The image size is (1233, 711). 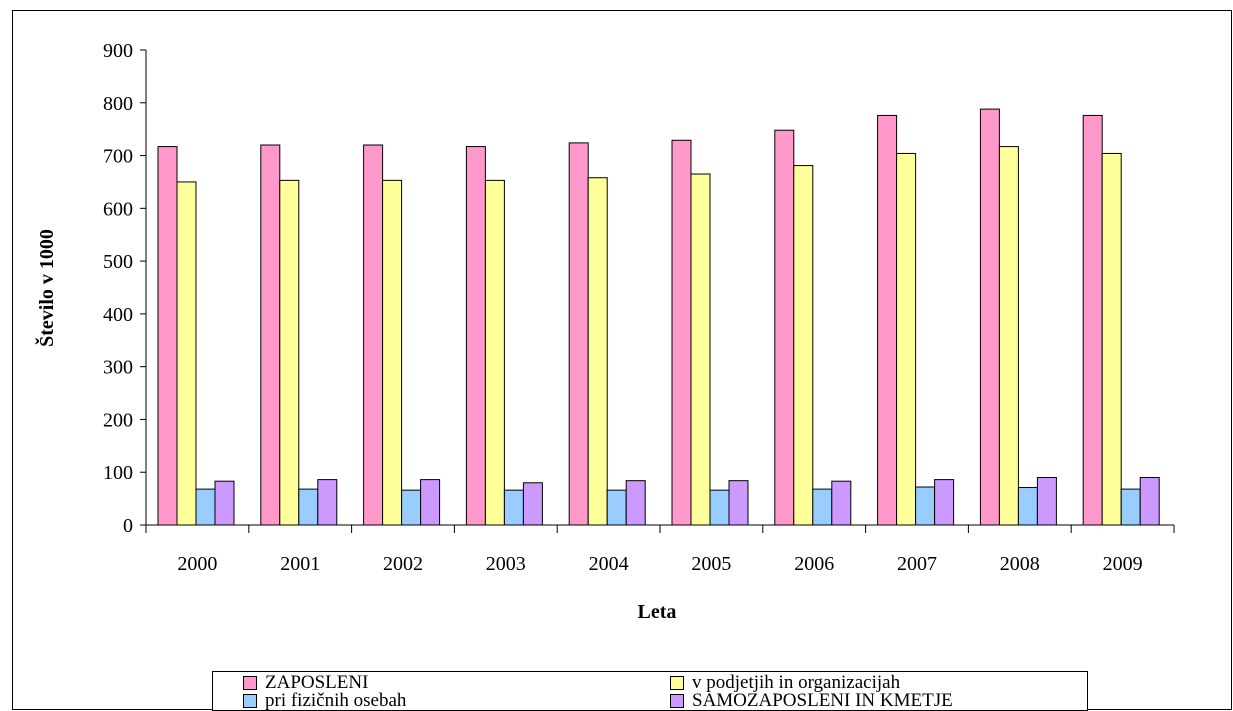 I want to click on bar-3-2000, so click(x=205, y=507).